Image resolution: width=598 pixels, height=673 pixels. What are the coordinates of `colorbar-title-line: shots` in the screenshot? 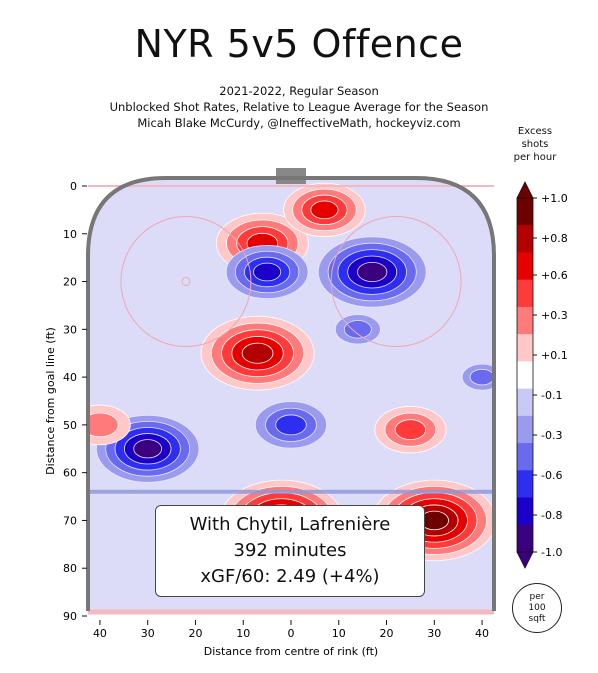 It's located at (535, 144).